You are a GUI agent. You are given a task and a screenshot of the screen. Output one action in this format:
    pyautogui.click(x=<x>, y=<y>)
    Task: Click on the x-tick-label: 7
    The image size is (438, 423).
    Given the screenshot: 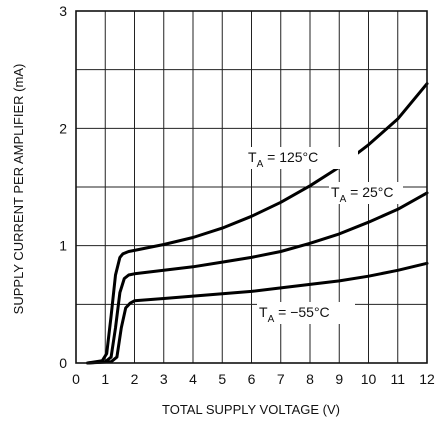 What is the action you would take?
    pyautogui.click(x=281, y=379)
    